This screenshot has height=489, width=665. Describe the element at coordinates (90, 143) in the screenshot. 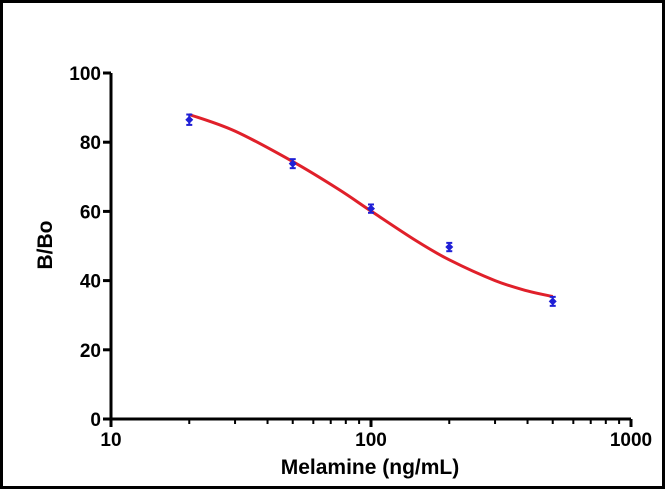

I see `y-tick-label: 80` at that location.